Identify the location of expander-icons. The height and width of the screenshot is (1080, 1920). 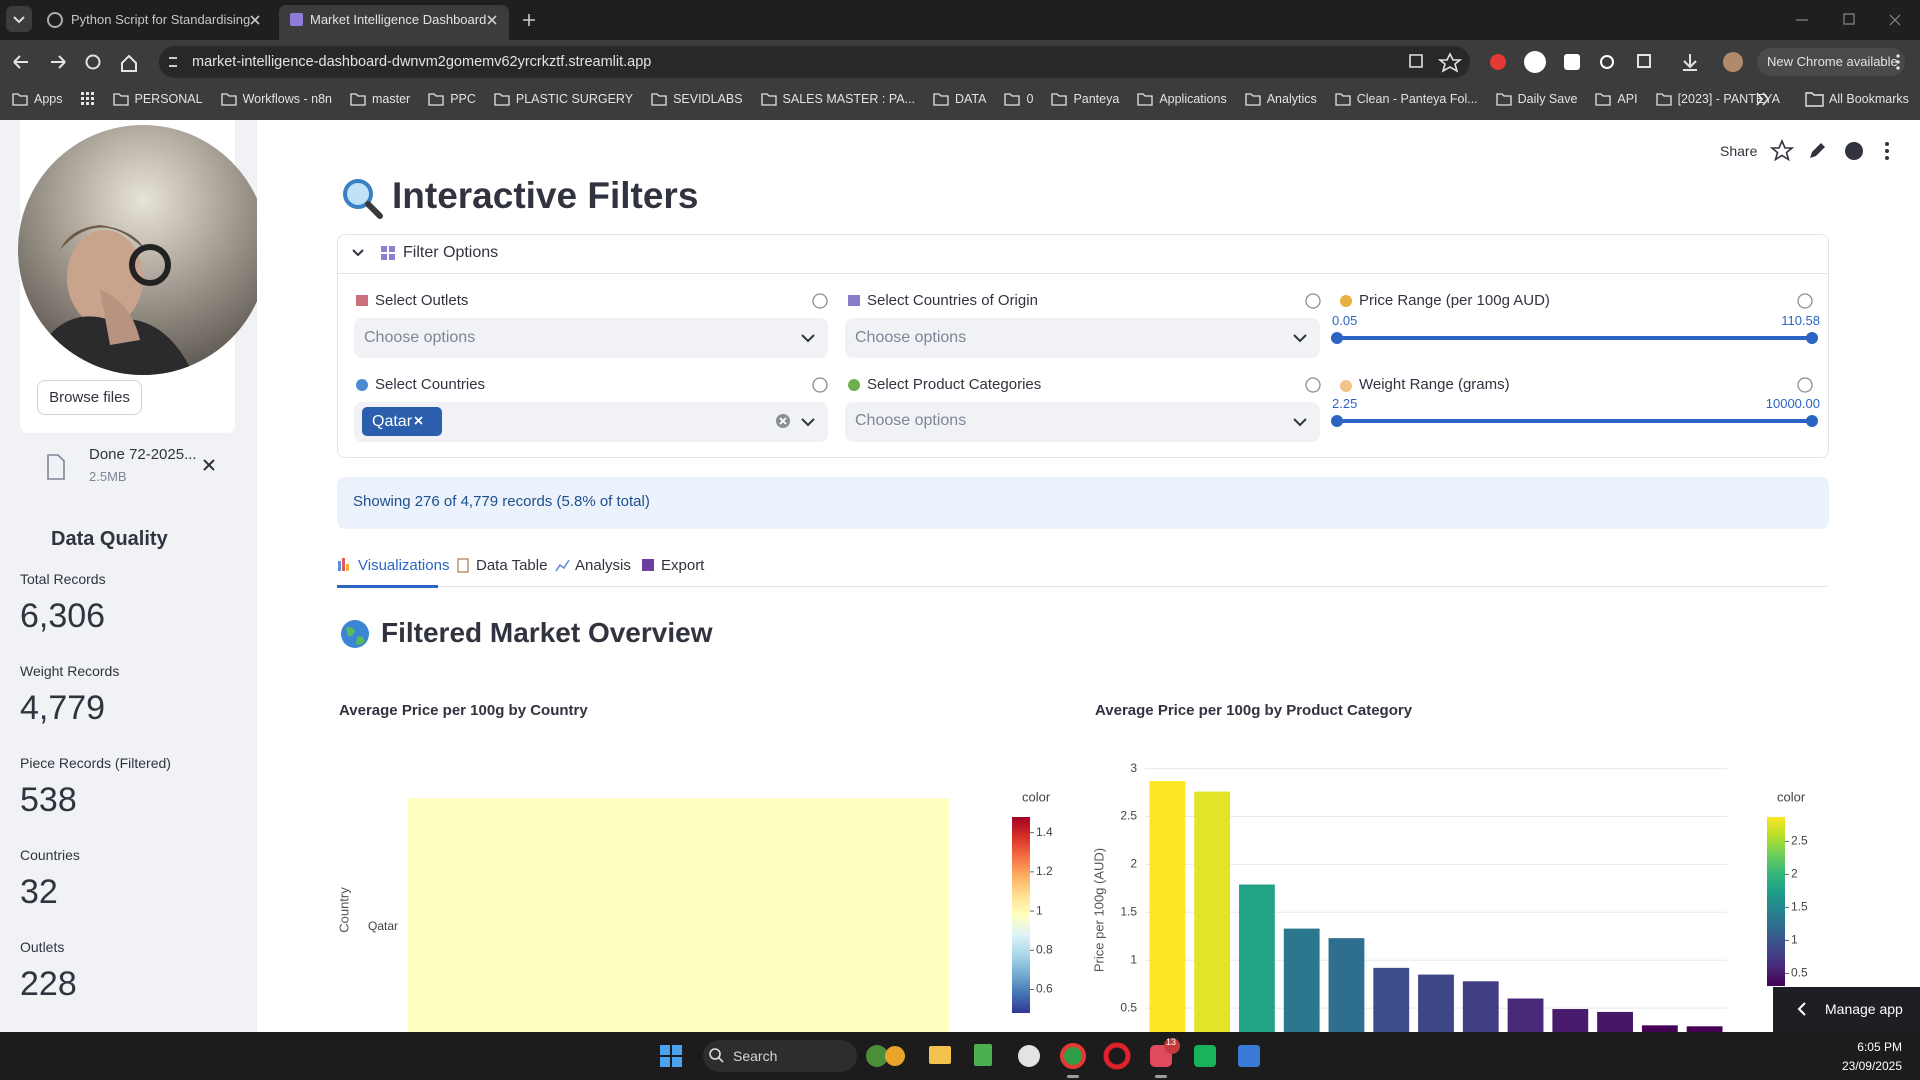
(373, 253).